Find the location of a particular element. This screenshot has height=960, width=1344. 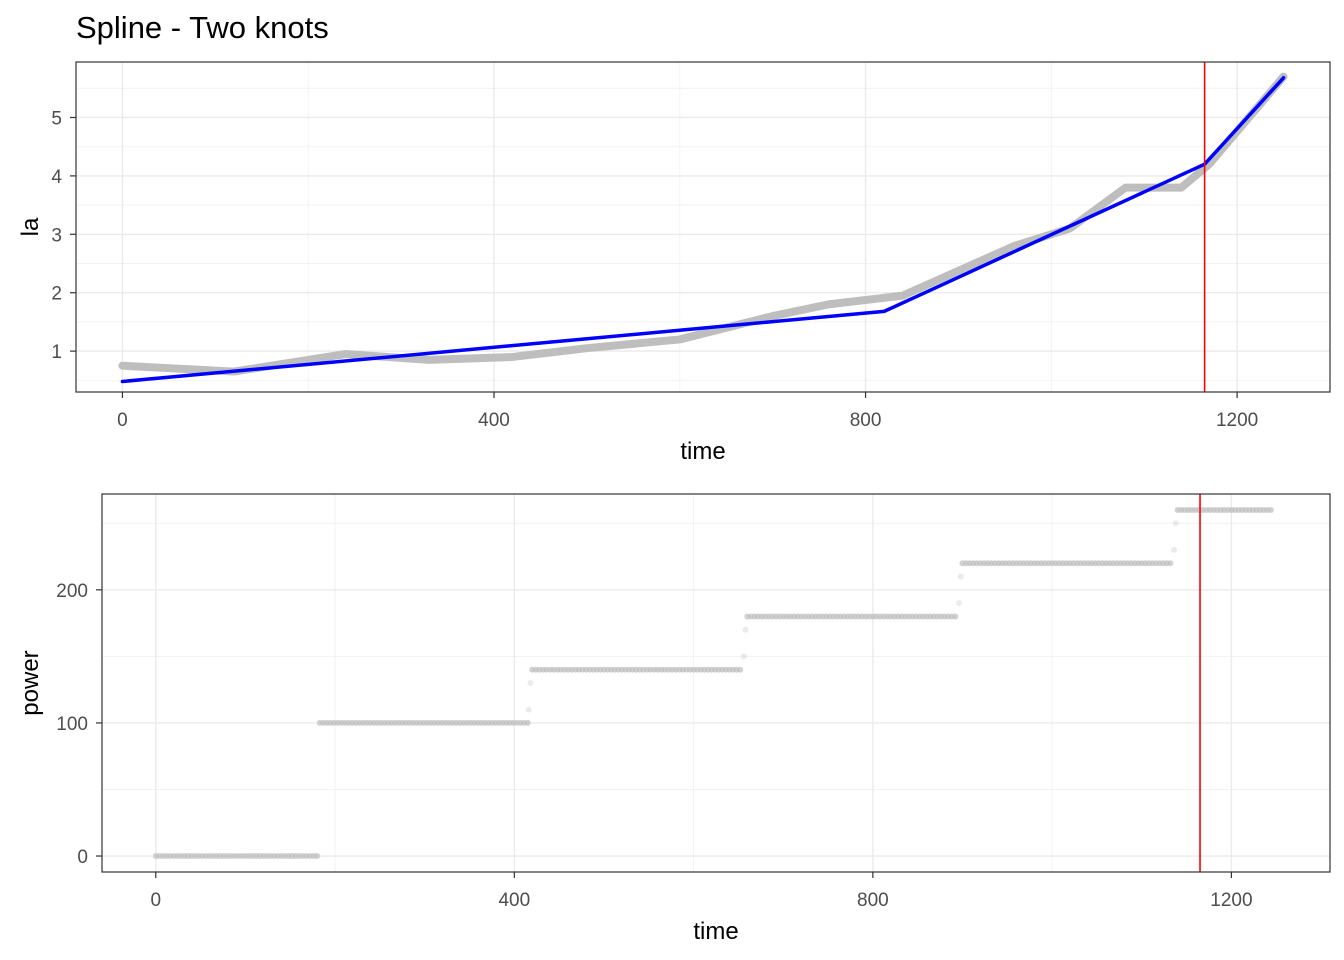

y-axis-label: la is located at coordinates (30, 226).